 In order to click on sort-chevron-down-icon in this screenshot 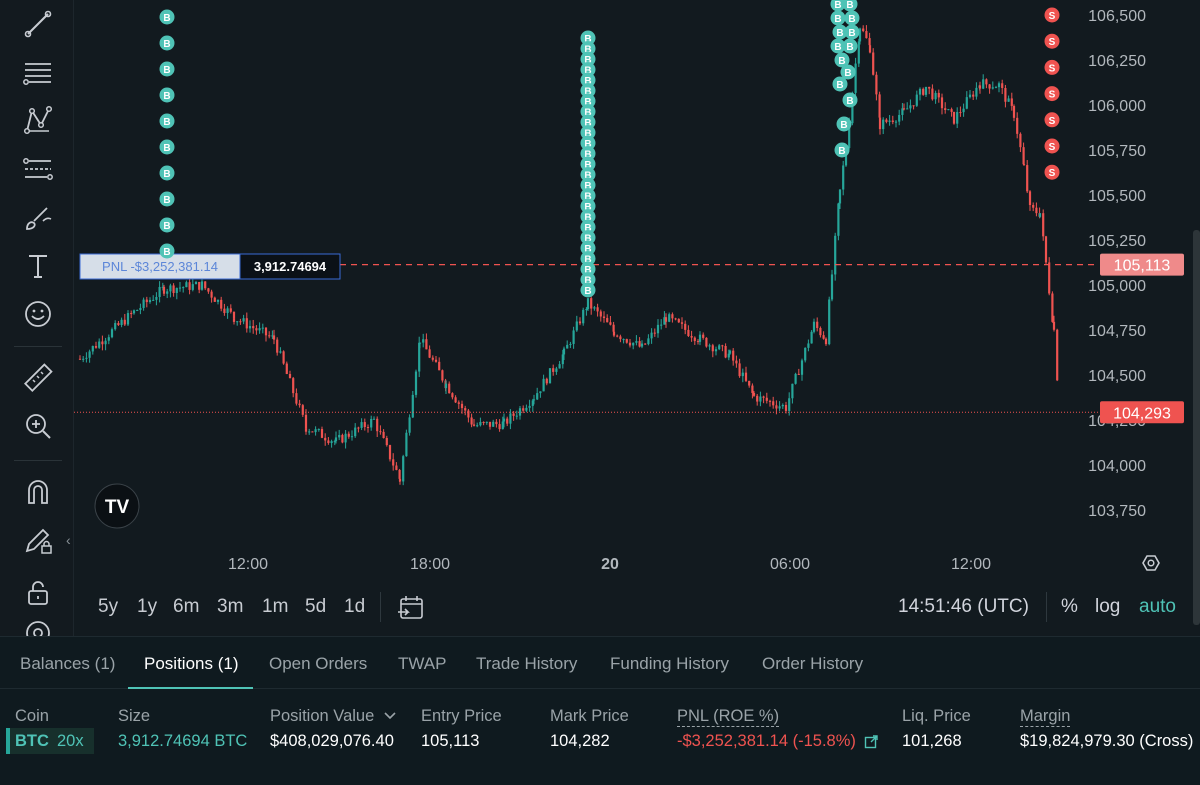, I will do `click(390, 716)`.